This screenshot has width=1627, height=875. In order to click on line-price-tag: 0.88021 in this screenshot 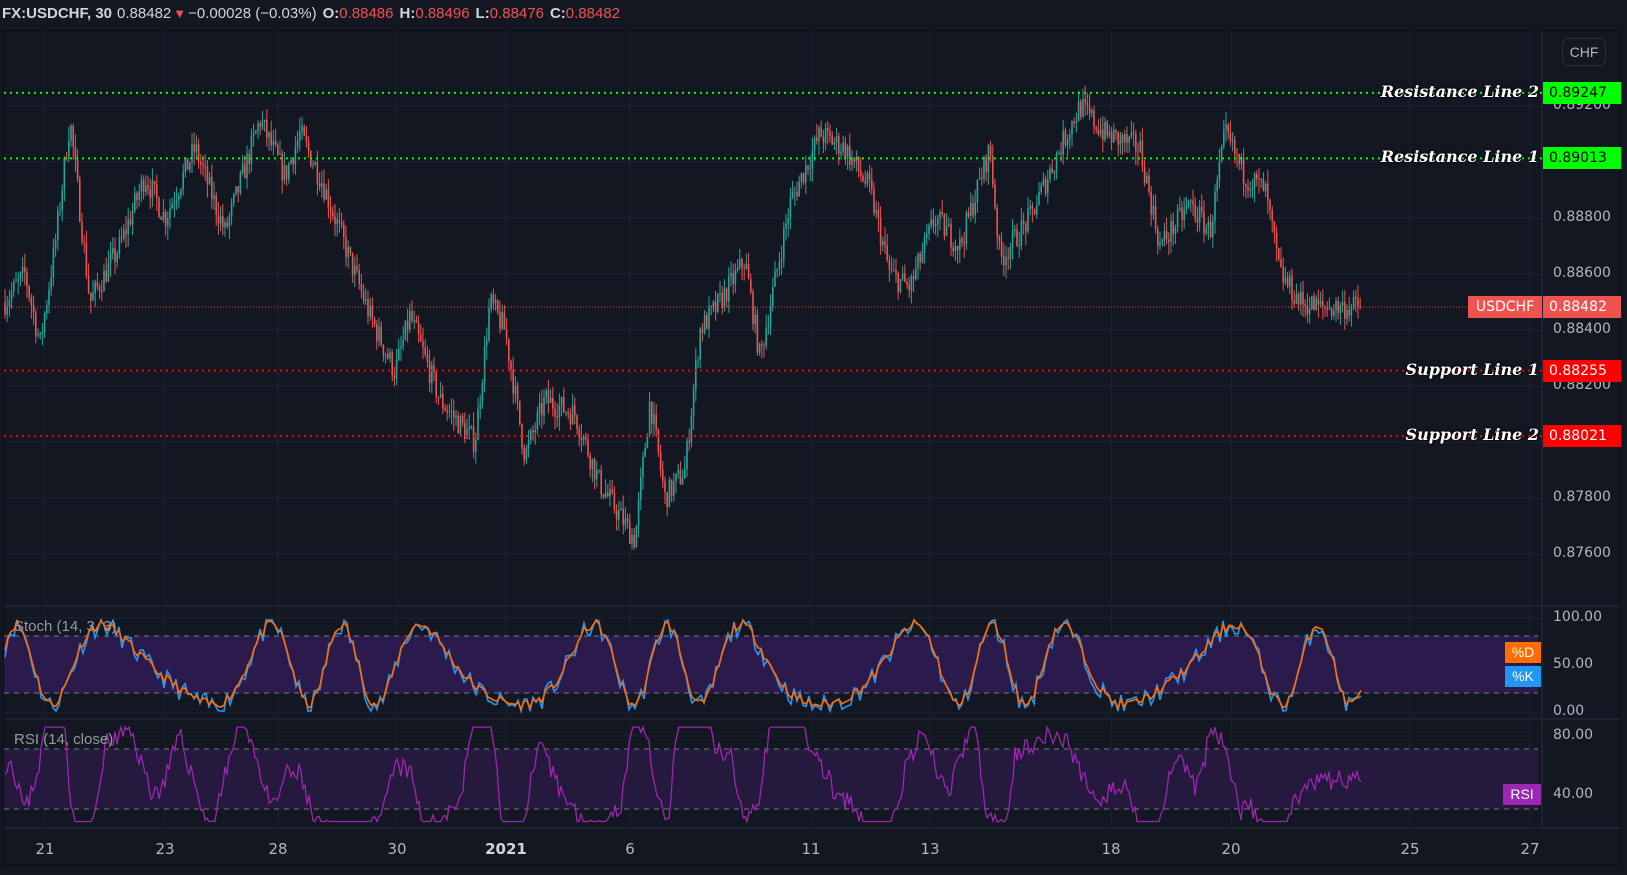, I will do `click(1582, 436)`.